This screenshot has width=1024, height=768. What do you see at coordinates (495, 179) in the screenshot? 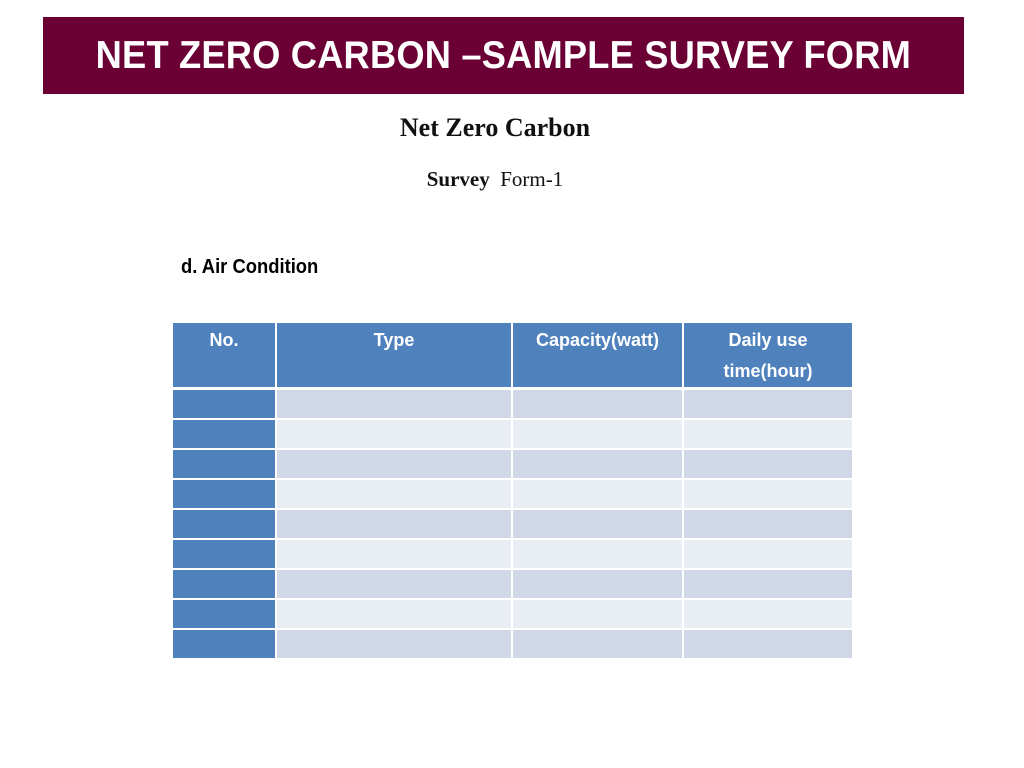
I see `document-subtitle: Survey Form-1` at bounding box center [495, 179].